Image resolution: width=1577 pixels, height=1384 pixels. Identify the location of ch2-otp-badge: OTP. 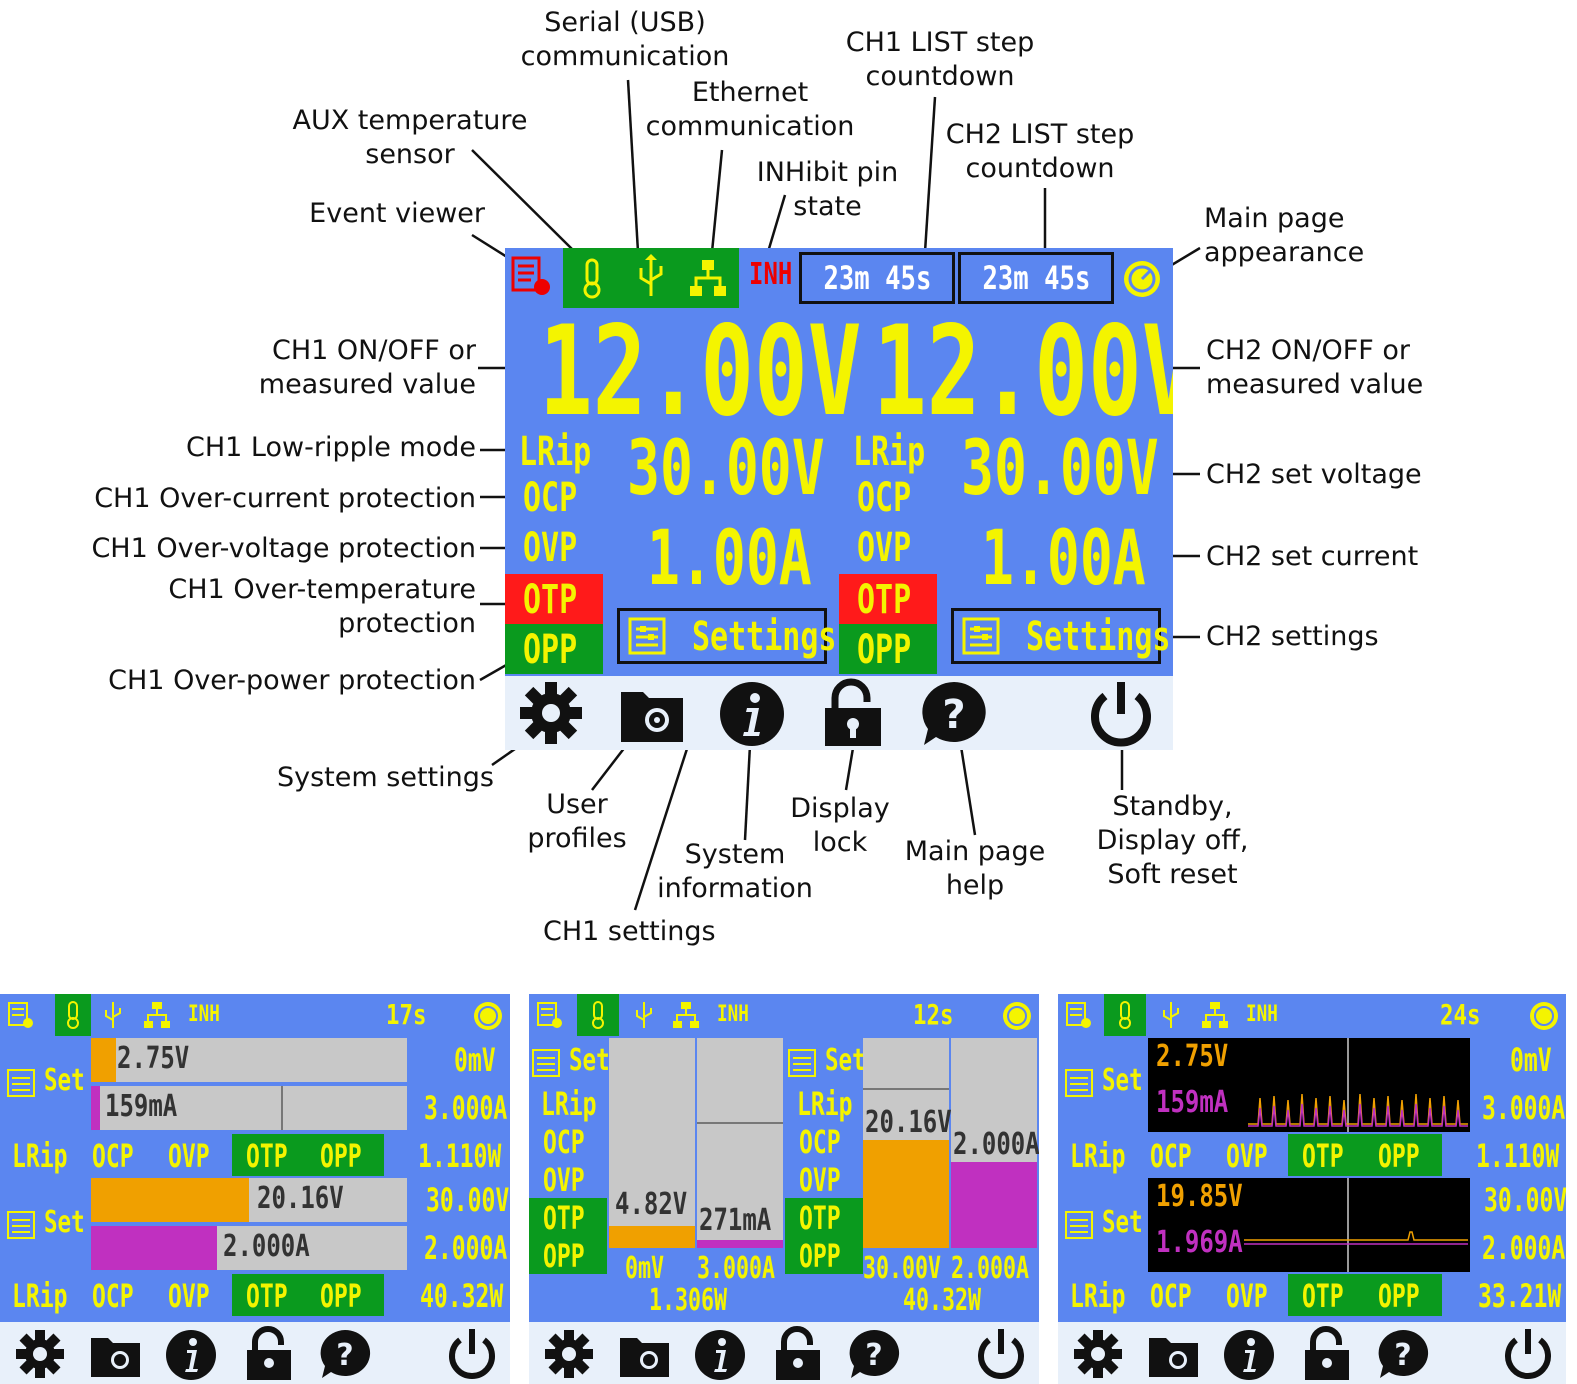
(888, 599).